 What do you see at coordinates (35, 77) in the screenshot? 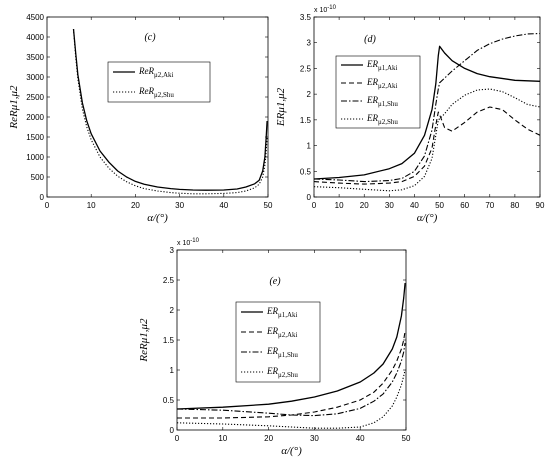
I see `y-tick-label: 3000` at bounding box center [35, 77].